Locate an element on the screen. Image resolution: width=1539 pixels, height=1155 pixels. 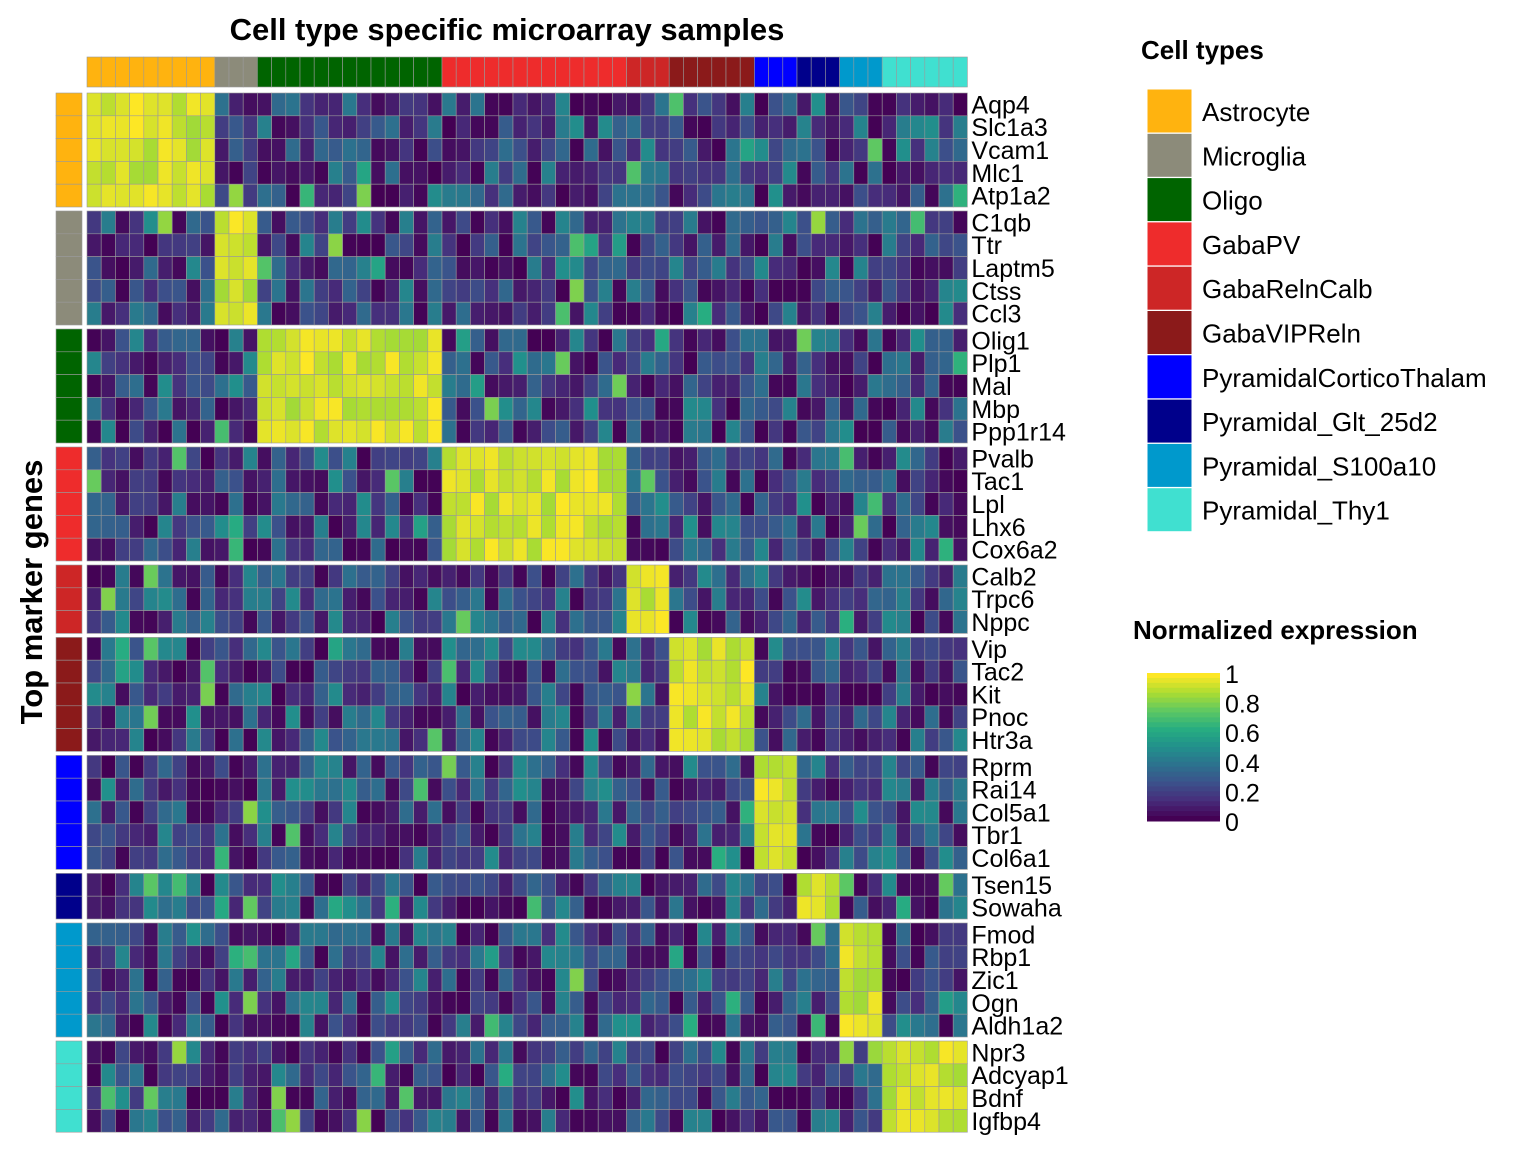
gene-label: Col5a1 is located at coordinates (1010, 813).